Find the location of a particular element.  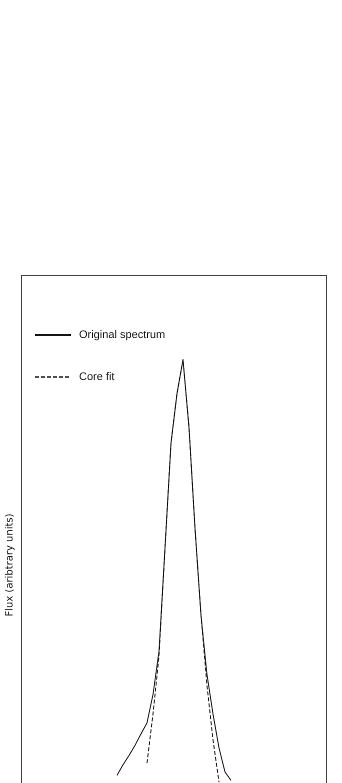

y-axis-title: Flux (aribtrary units) is located at coordinates (10, 565).